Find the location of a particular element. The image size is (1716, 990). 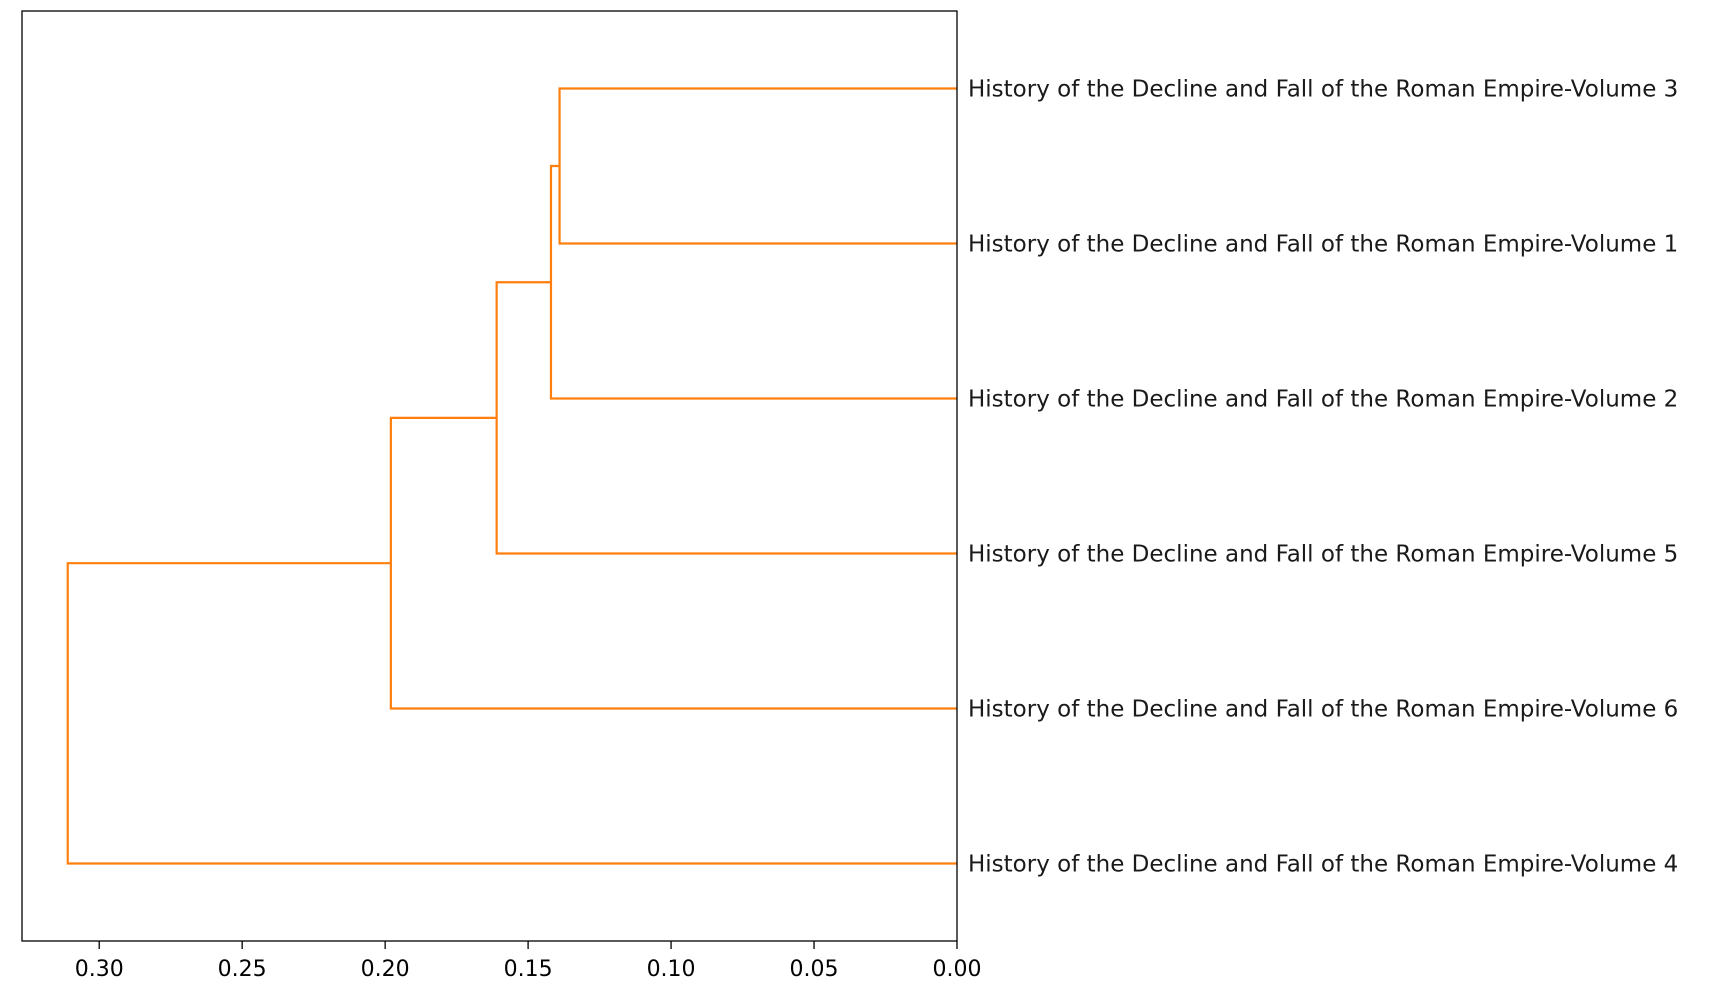

x-axis-ticks: 0.30 0.25 0.20 0.15 0.10 0.05 0.00 is located at coordinates (528, 961).